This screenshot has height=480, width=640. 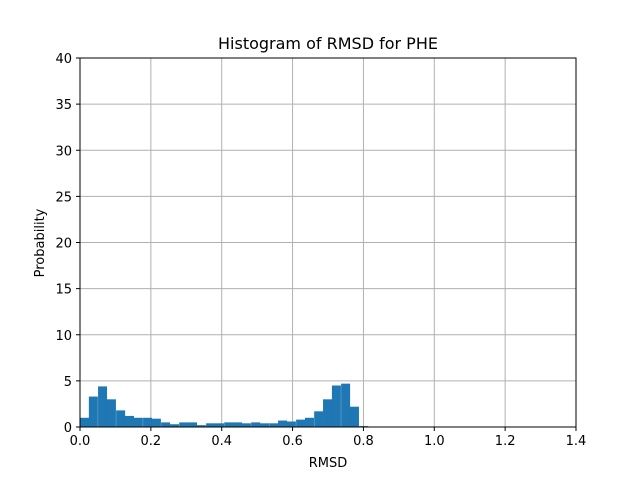 I want to click on x-axis-label: RMSD, so click(x=328, y=463).